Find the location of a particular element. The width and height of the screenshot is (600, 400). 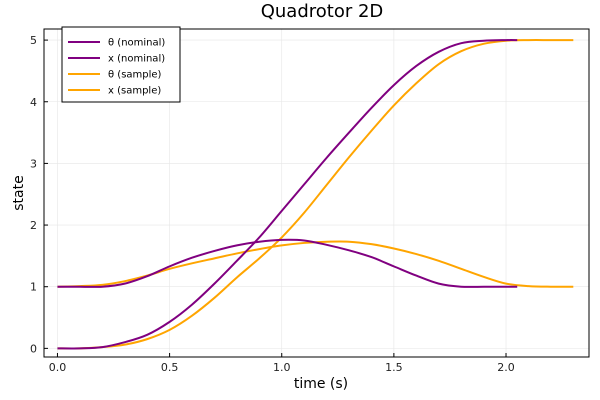

x-tick-label: 0.0 is located at coordinates (58, 367).